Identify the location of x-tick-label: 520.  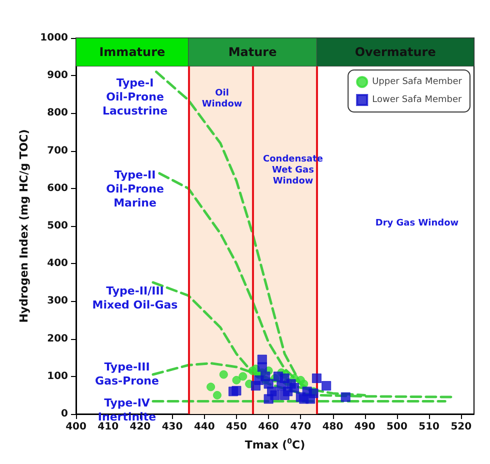
(461, 427).